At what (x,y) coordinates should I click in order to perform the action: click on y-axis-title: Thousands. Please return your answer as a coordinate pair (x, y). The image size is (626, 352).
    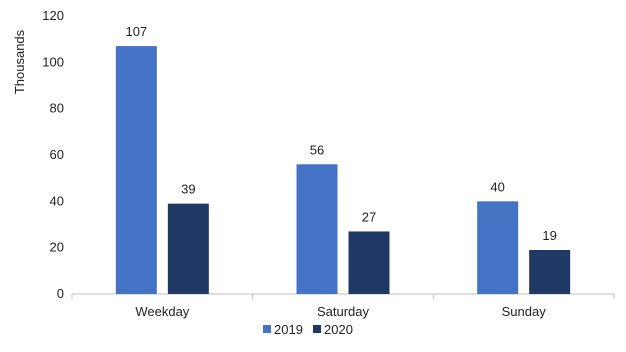
    Looking at the image, I should click on (19, 61).